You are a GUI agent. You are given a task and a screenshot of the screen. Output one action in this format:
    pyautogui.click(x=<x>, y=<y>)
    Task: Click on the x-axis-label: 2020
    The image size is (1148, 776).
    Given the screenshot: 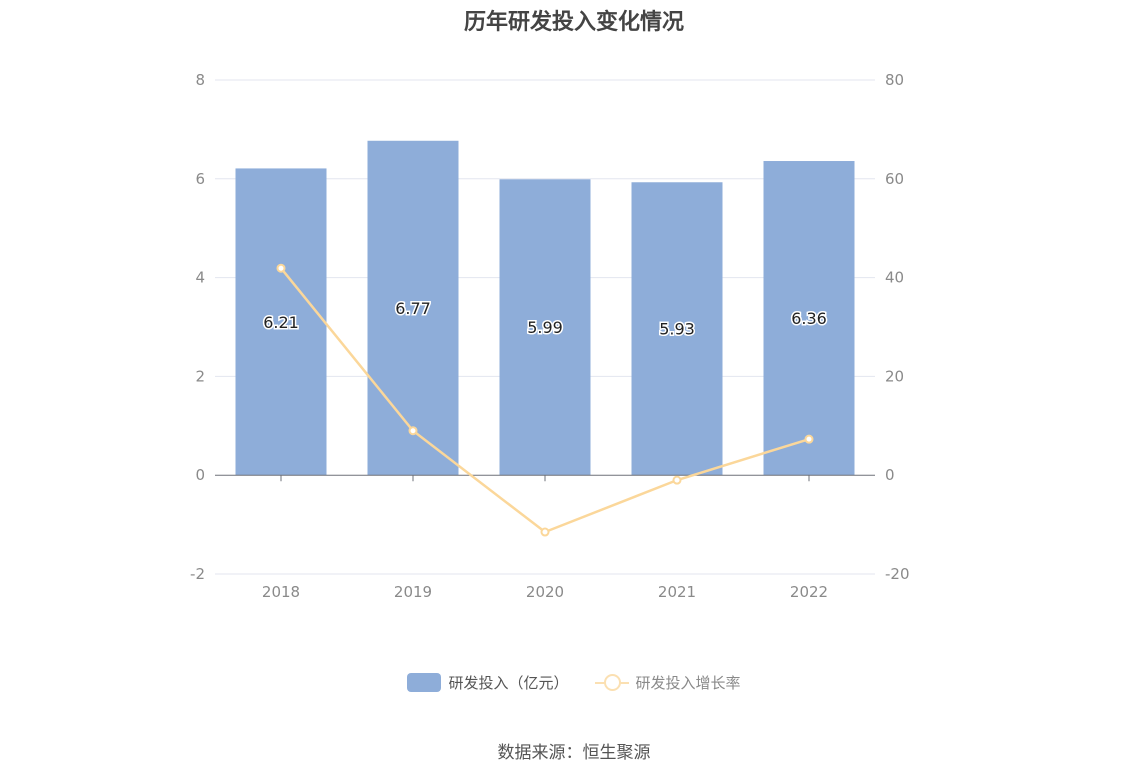 What is the action you would take?
    pyautogui.click(x=545, y=592)
    